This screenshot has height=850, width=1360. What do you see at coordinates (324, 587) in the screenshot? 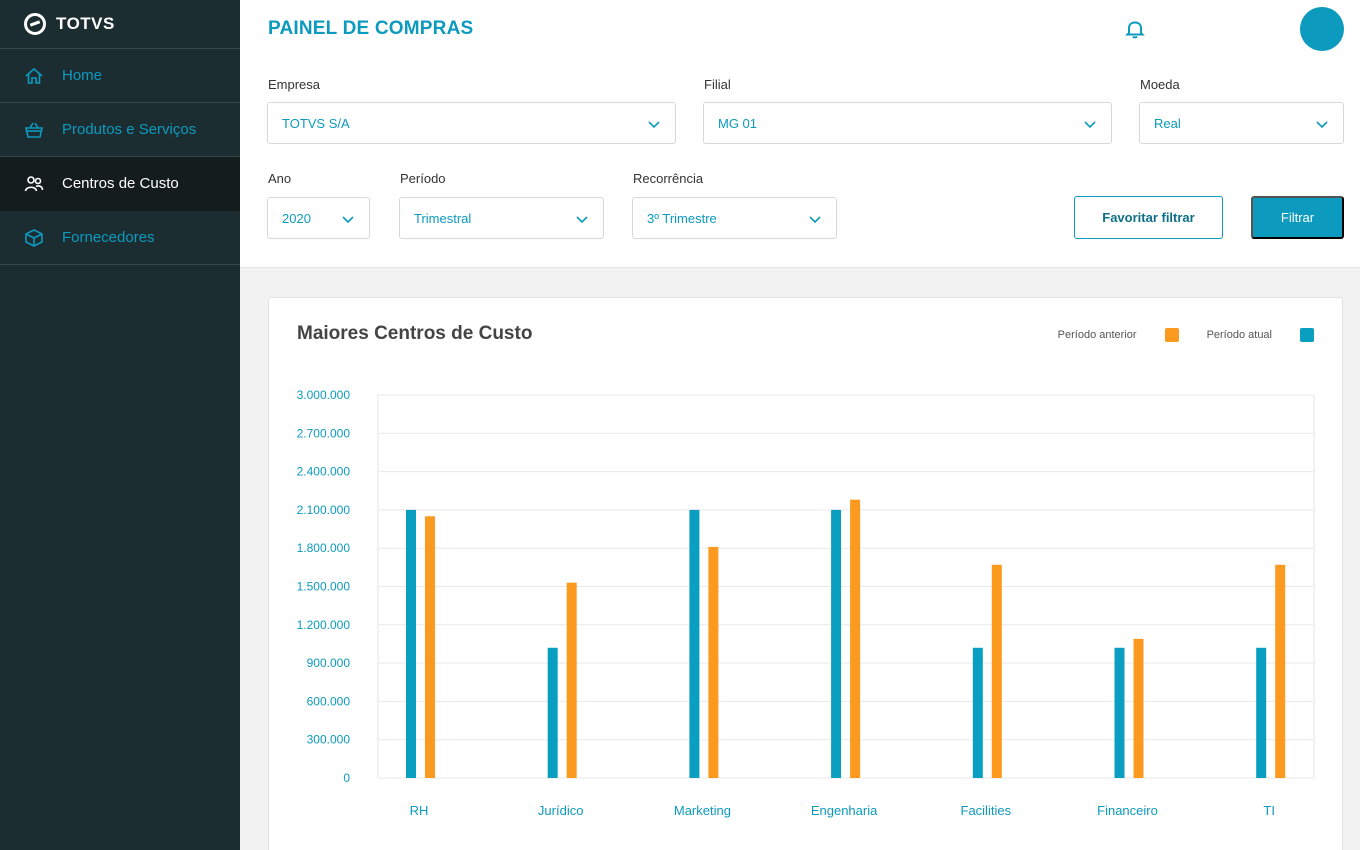
I see `y-tick-label: 1.500.000` at bounding box center [324, 587].